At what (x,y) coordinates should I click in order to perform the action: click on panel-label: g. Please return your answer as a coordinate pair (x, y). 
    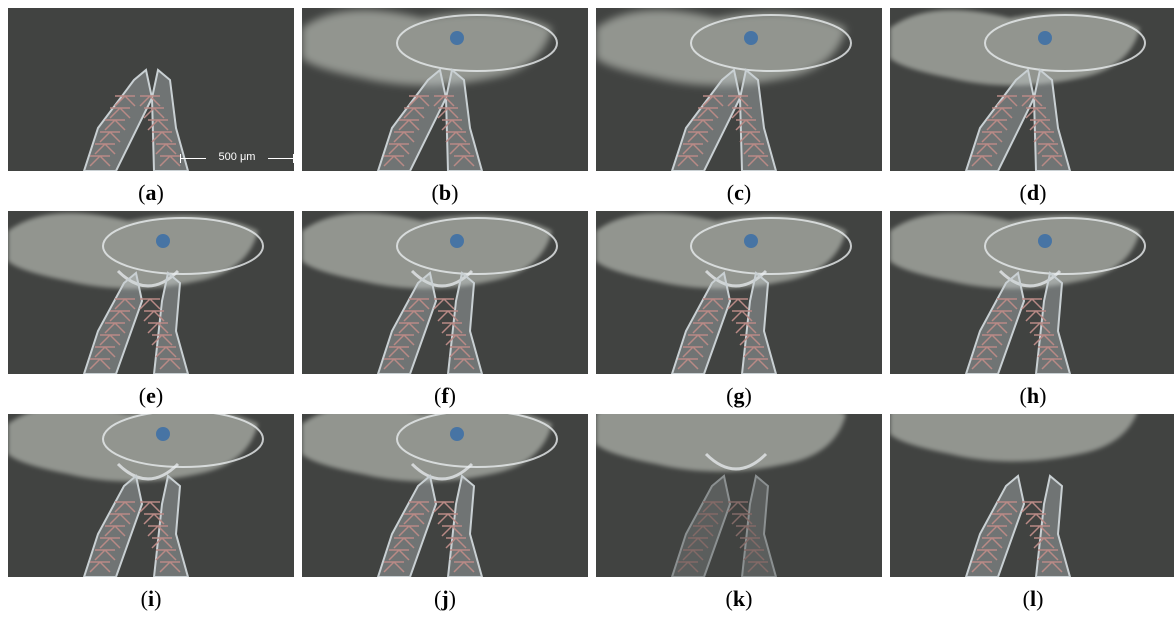
    Looking at the image, I should click on (739, 395).